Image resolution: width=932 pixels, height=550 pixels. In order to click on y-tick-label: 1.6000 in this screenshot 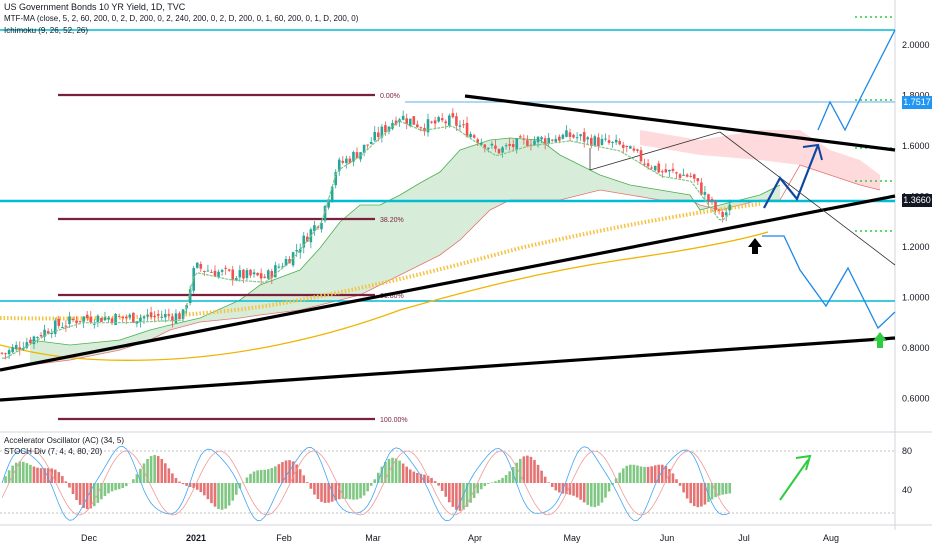, I will do `click(916, 146)`.